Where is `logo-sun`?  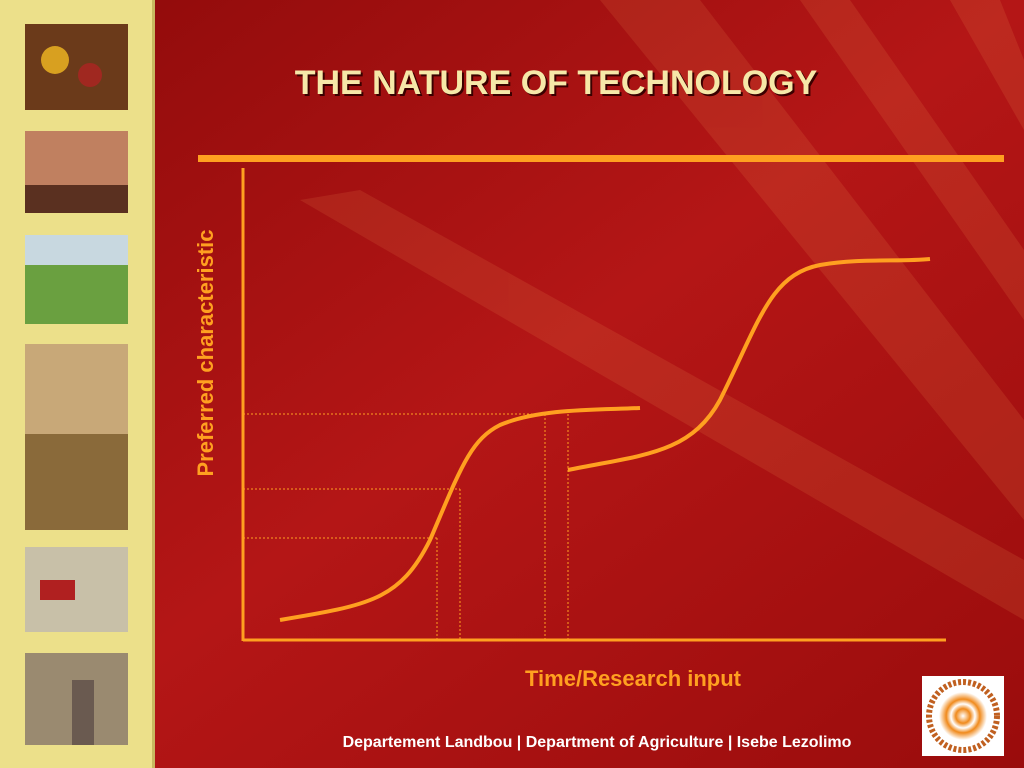 logo-sun is located at coordinates (963, 716).